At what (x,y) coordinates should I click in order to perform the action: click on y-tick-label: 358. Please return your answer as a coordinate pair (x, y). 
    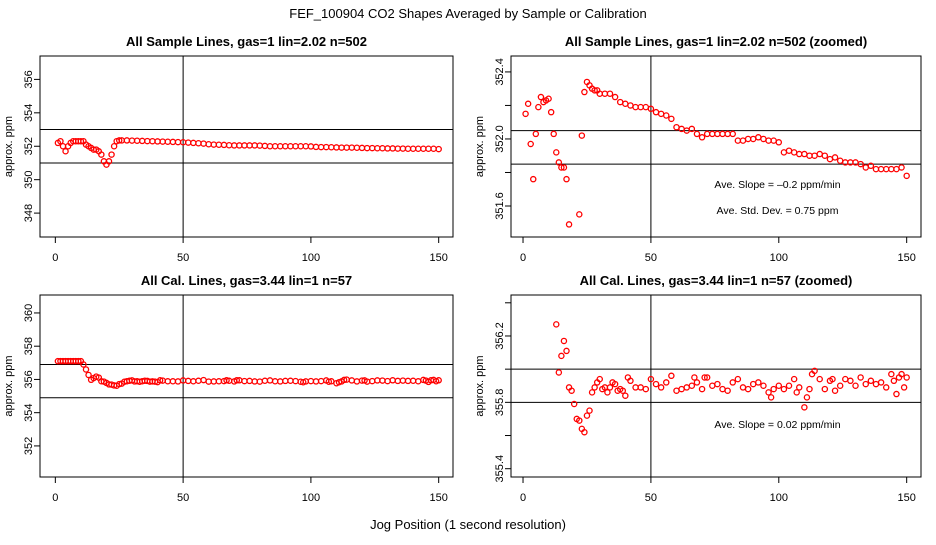
    Looking at the image, I should click on (29, 346).